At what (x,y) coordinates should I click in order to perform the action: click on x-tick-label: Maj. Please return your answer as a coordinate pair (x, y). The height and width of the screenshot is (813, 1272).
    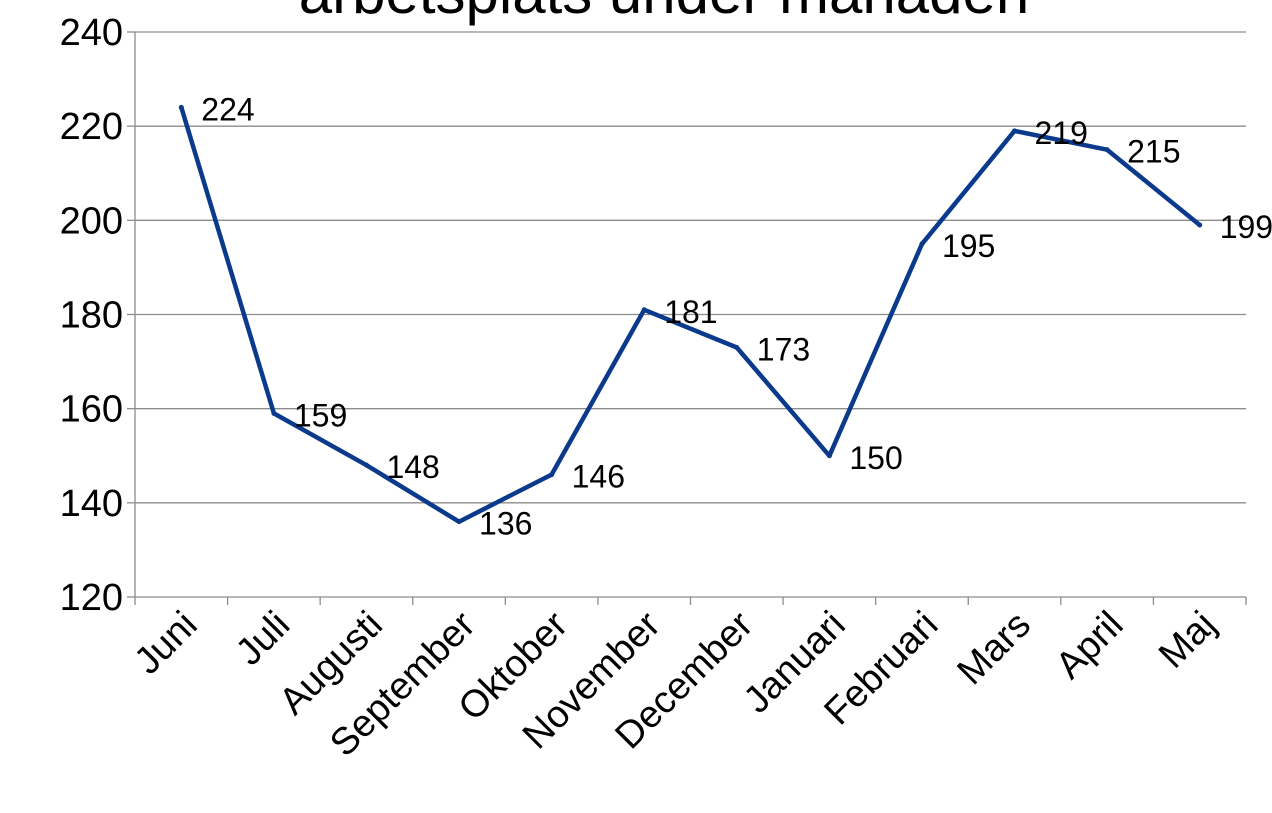
    Looking at the image, I should click on (1187, 640).